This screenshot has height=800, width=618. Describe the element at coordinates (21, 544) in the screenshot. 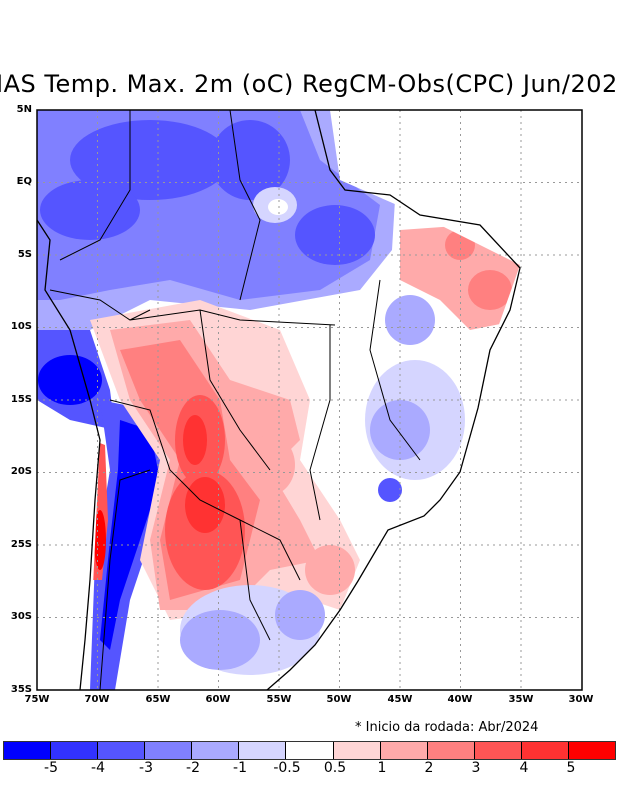

I see `lat-label: 25S` at that location.